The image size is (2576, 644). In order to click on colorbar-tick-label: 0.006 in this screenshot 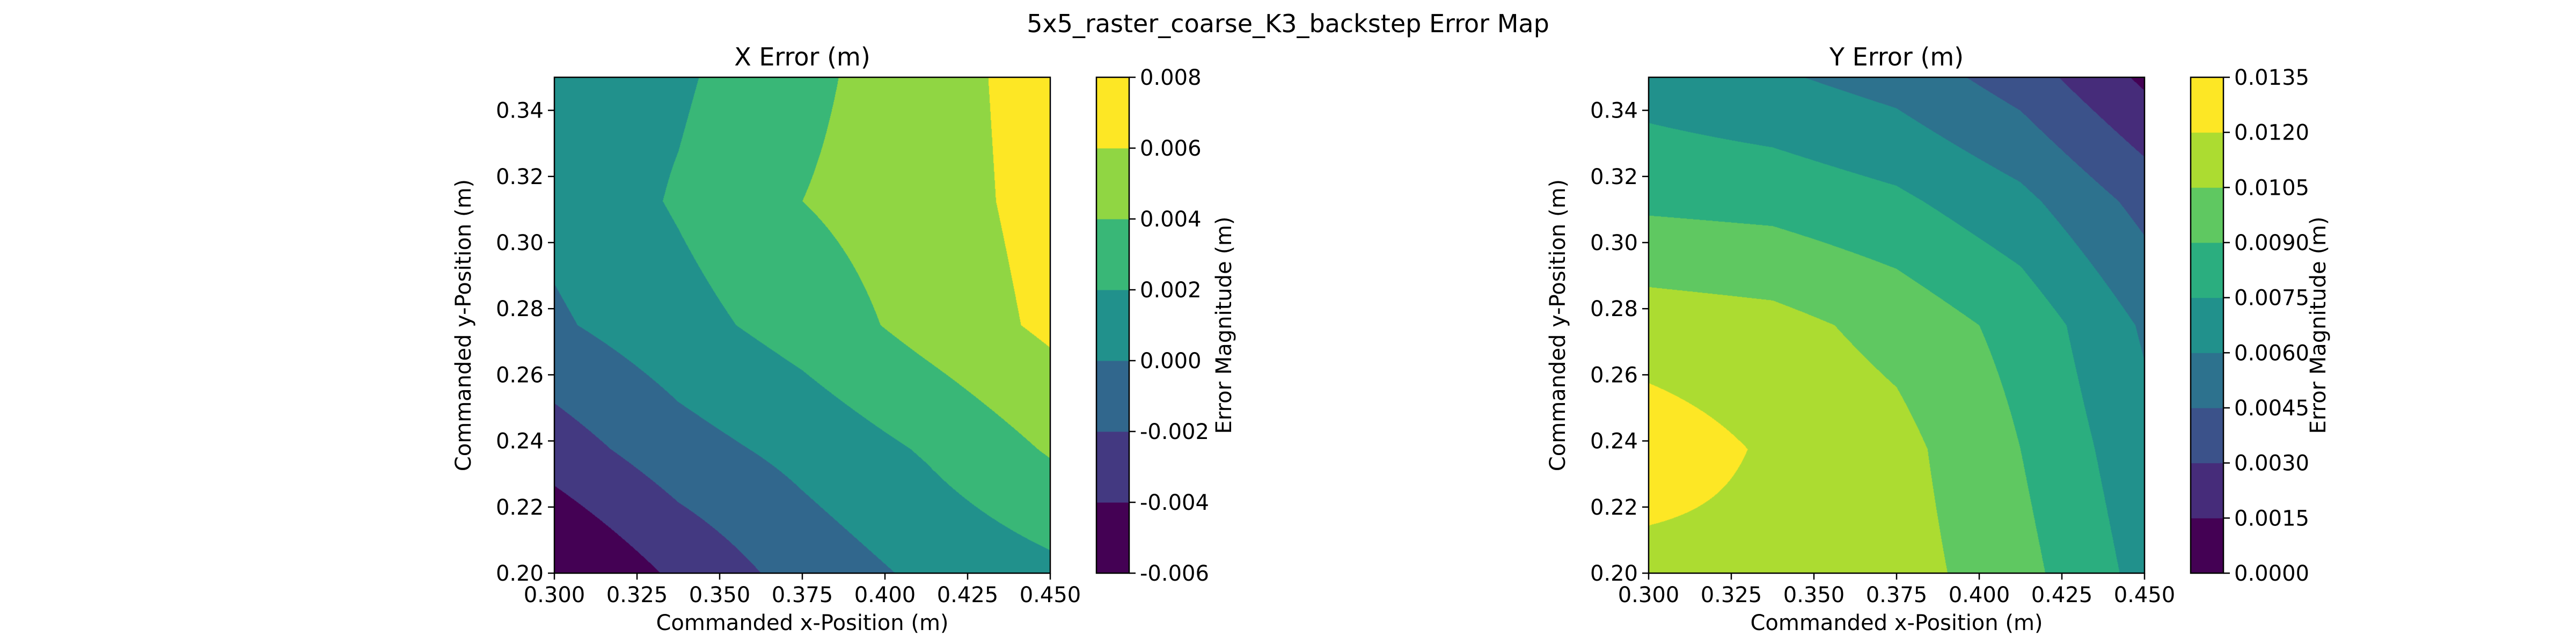, I will do `click(1171, 148)`.